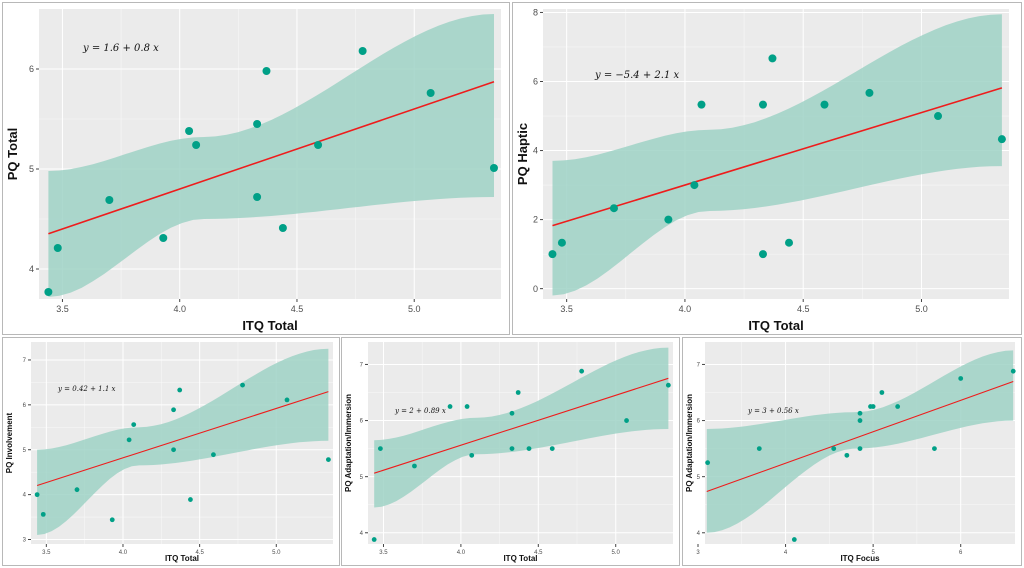  Describe the element at coordinates (773, 411) in the screenshot. I see `regression-equation: y = 3 + 0.56 x` at that location.